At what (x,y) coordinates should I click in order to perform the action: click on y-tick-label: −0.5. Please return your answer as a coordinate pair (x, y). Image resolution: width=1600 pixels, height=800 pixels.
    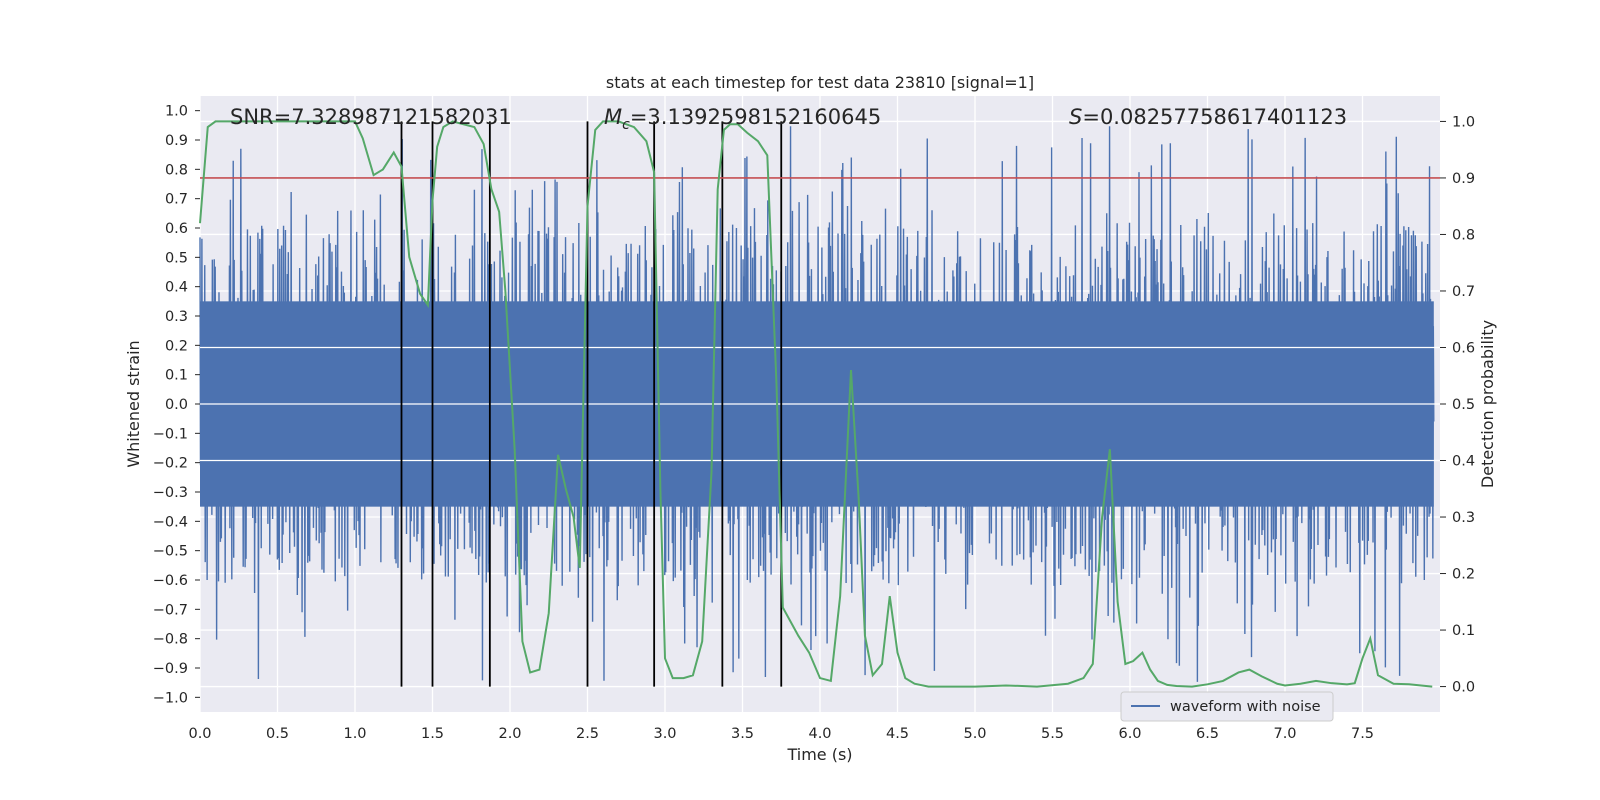
    Looking at the image, I should click on (170, 552).